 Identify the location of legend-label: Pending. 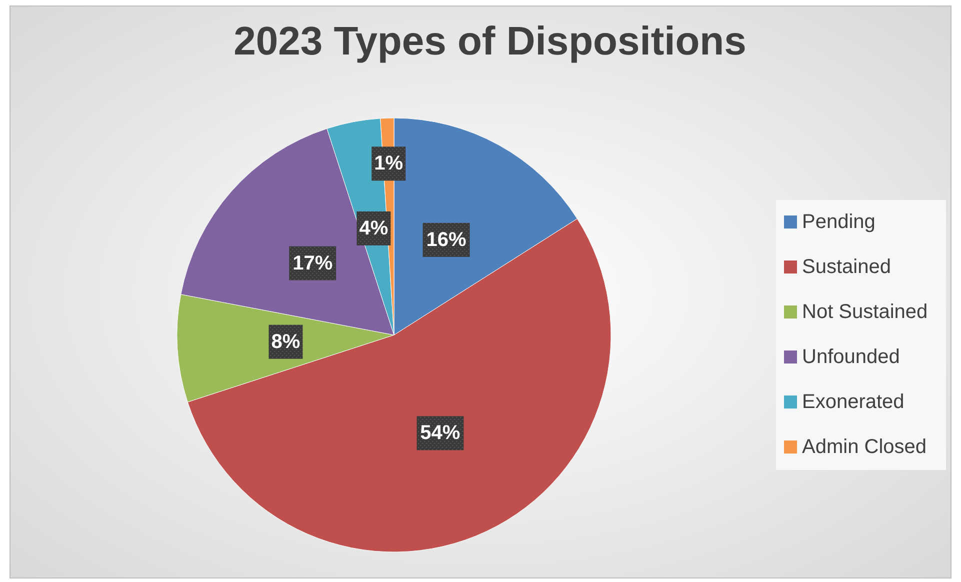
(839, 222).